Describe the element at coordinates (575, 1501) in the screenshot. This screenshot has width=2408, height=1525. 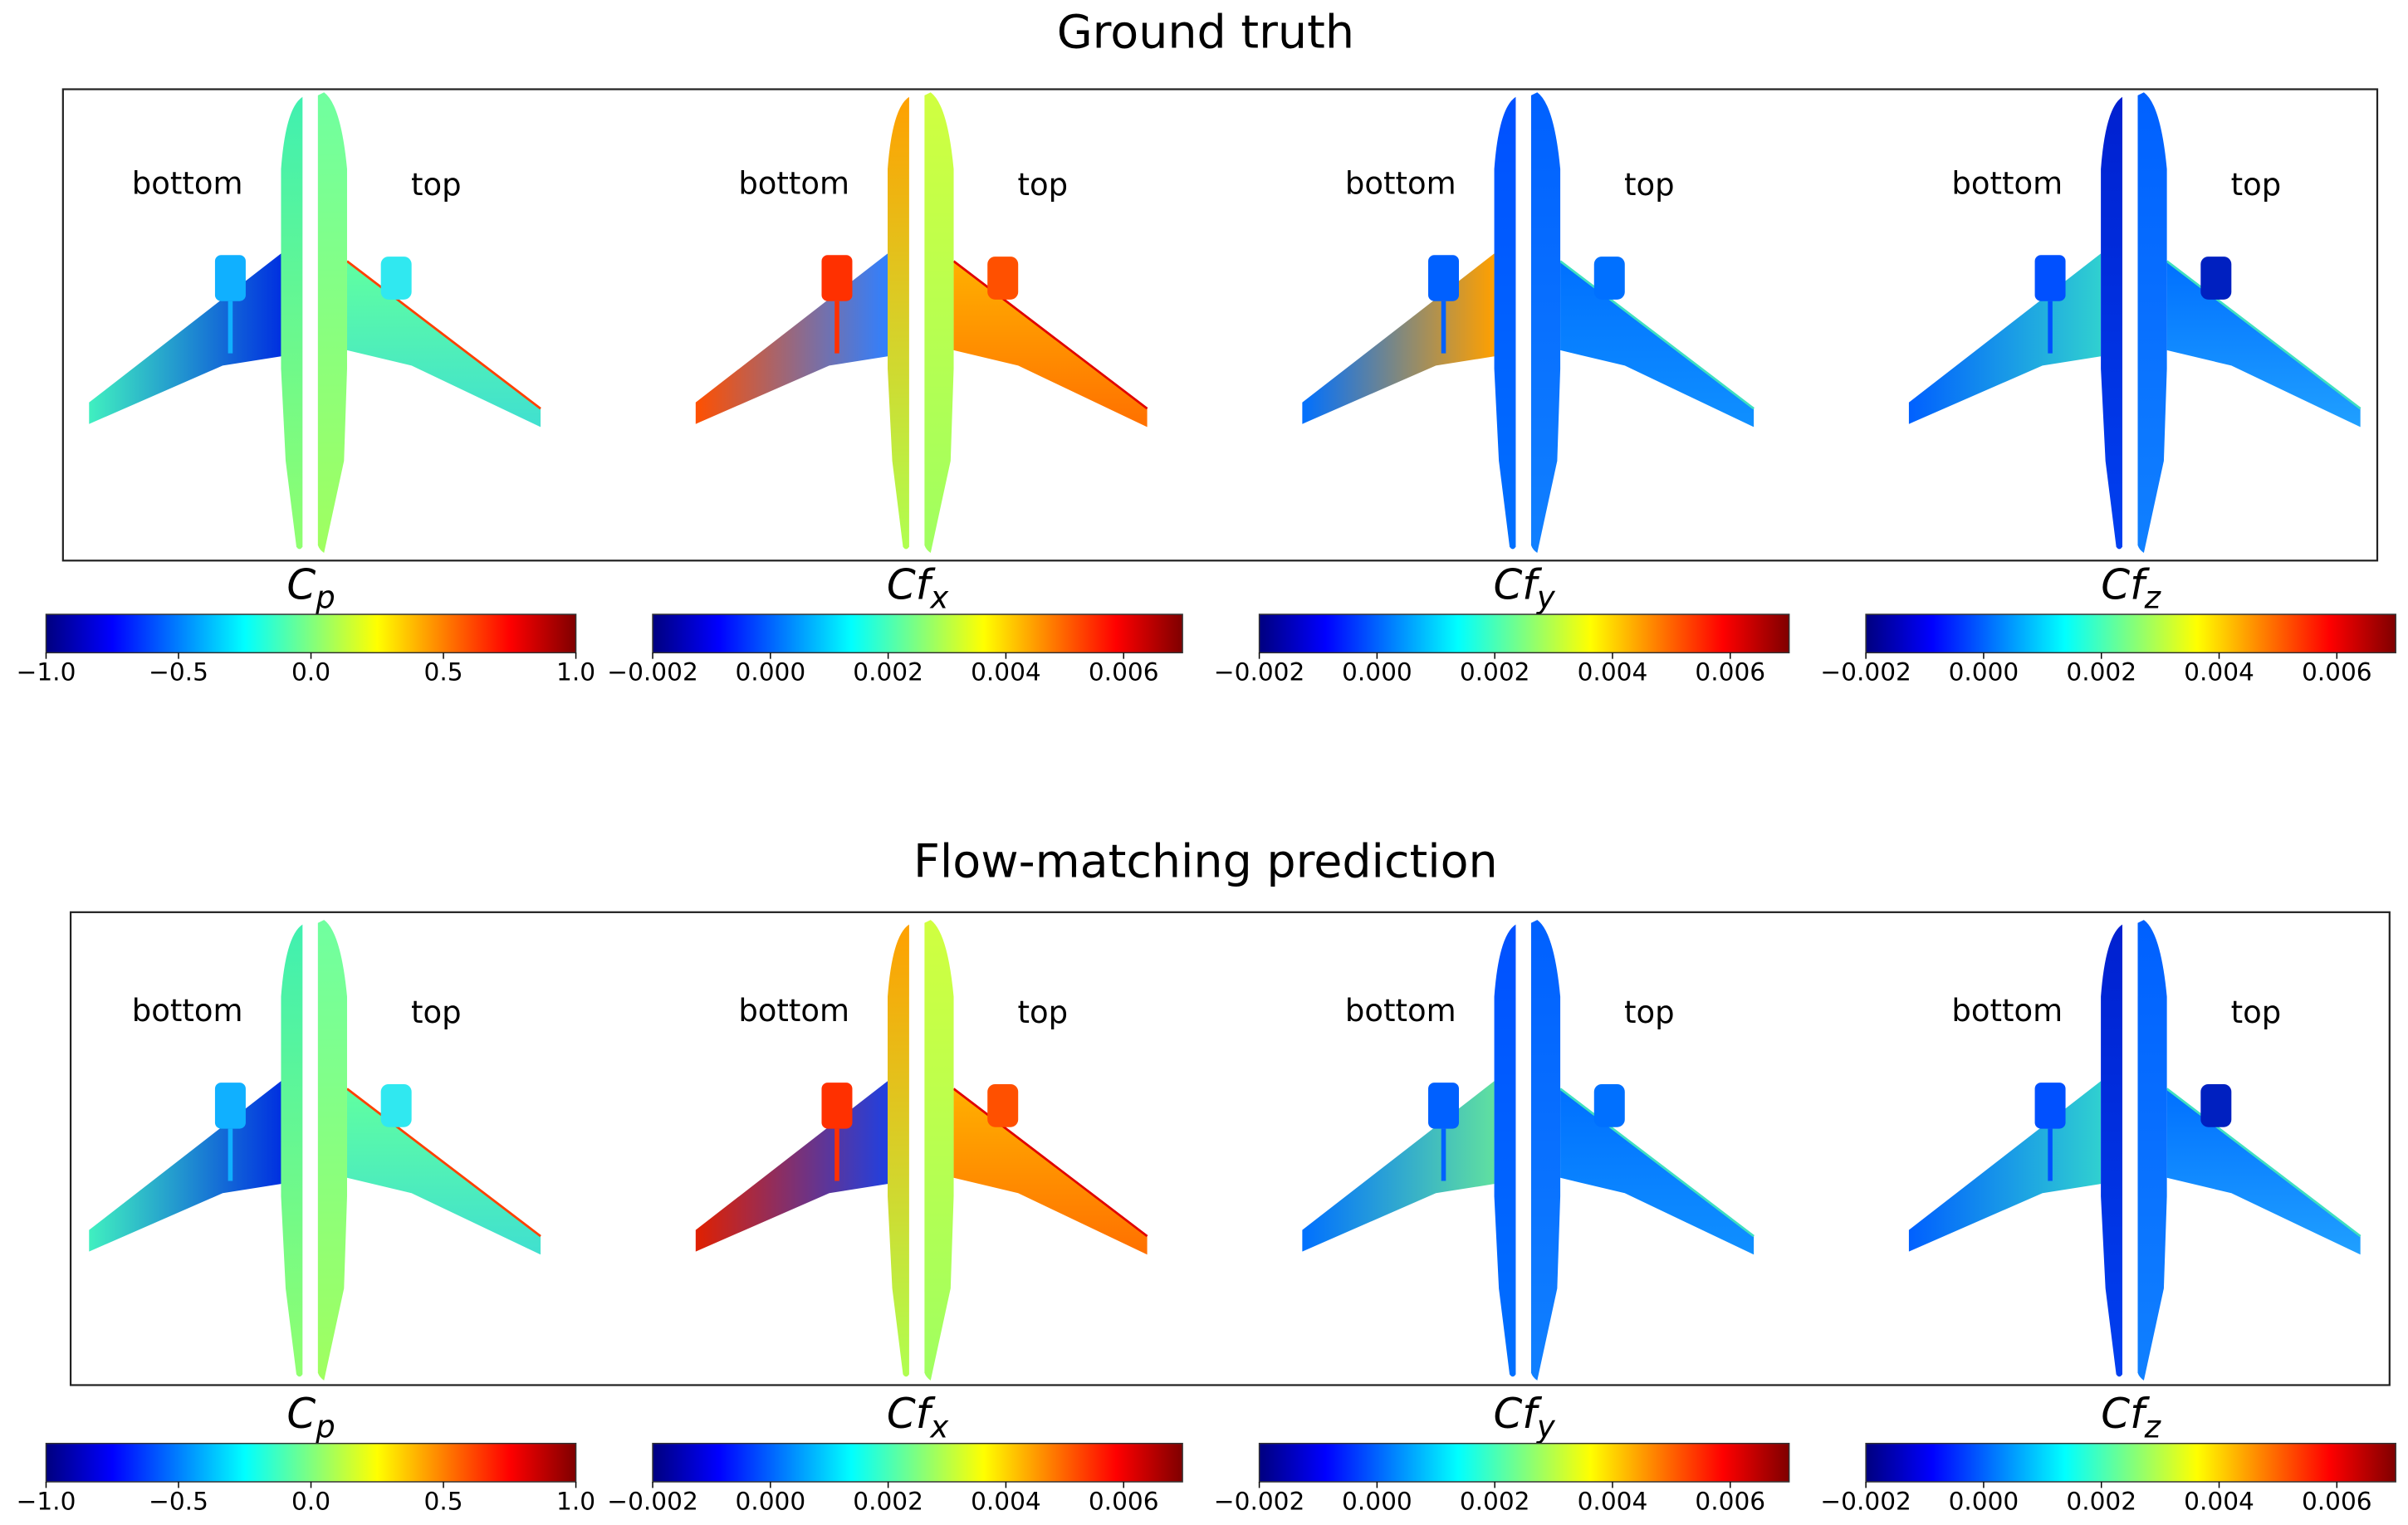
I see `colorbar-tick-label: 1.0` at that location.